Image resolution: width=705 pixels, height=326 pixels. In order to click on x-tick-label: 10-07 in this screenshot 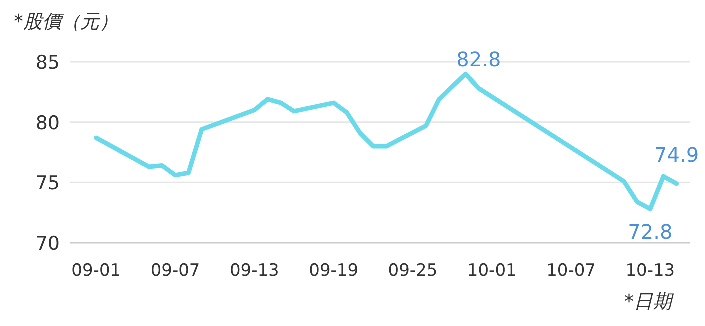, I will do `click(571, 271)`.